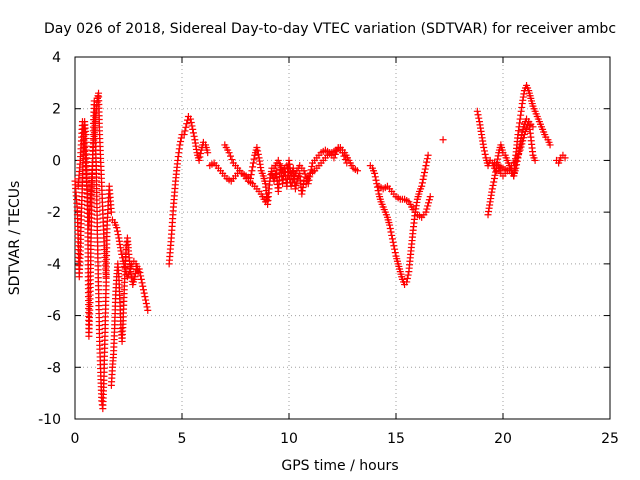 This screenshot has height=480, width=640. Describe the element at coordinates (503, 439) in the screenshot. I see `x-tick-label: 20` at that location.